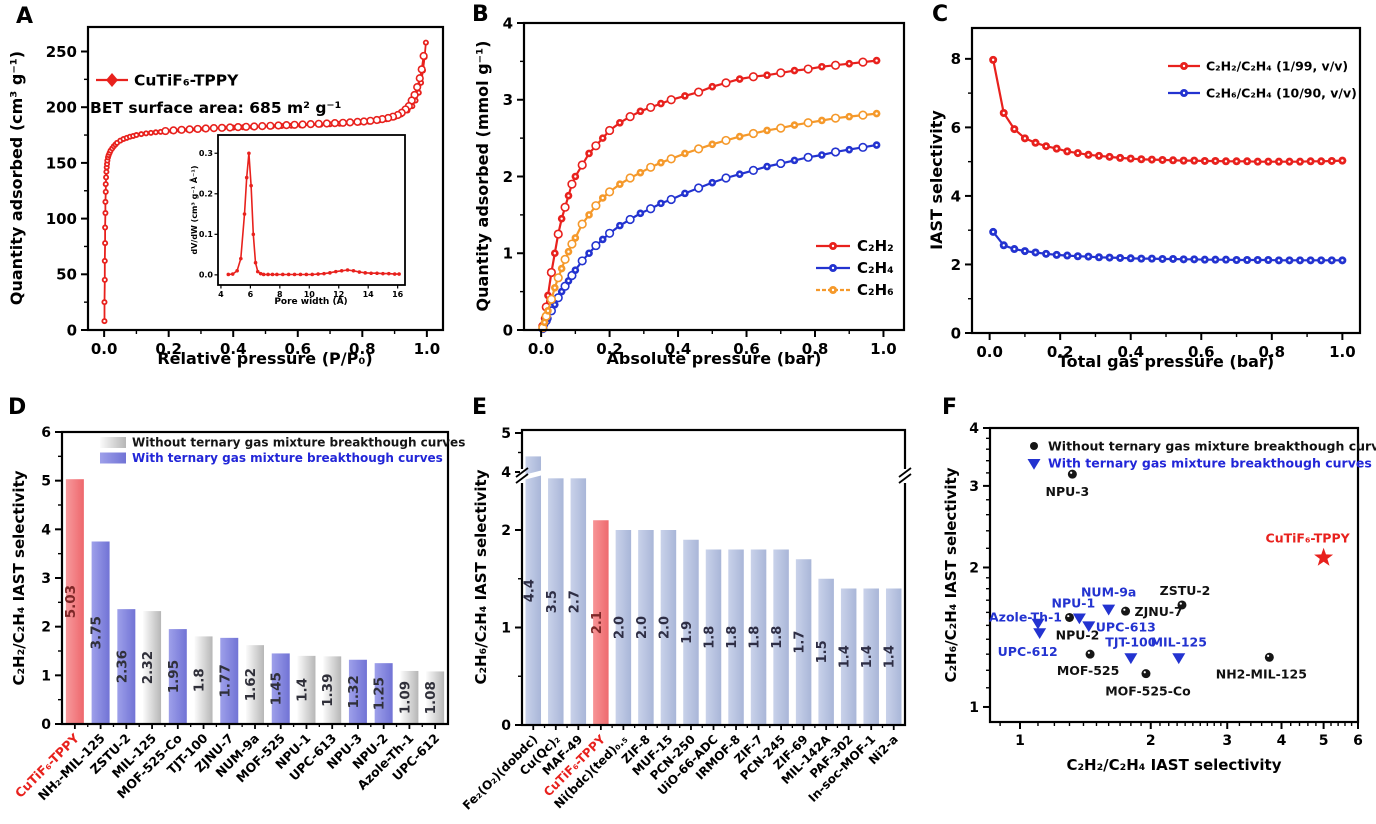 The image size is (1376, 824). Describe the element at coordinates (167, 81) in the screenshot. I see `panel-a-legend: CuTiF₆-TPPY` at that location.